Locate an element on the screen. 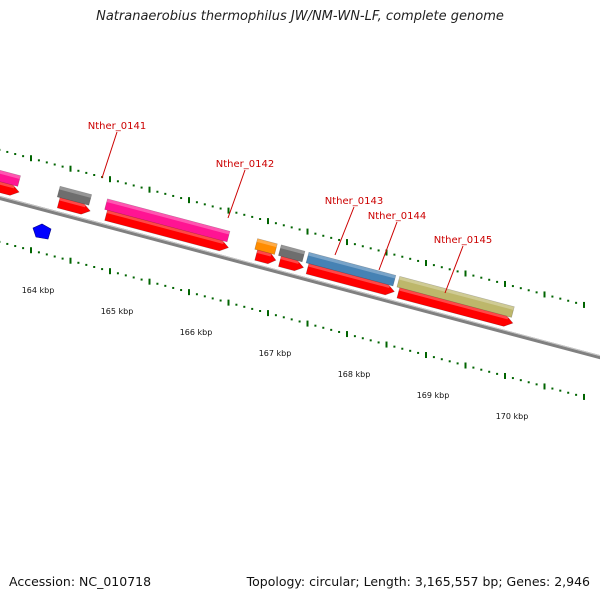 This screenshot has height=600, width=600. scale-label: 170 kbp is located at coordinates (512, 416).